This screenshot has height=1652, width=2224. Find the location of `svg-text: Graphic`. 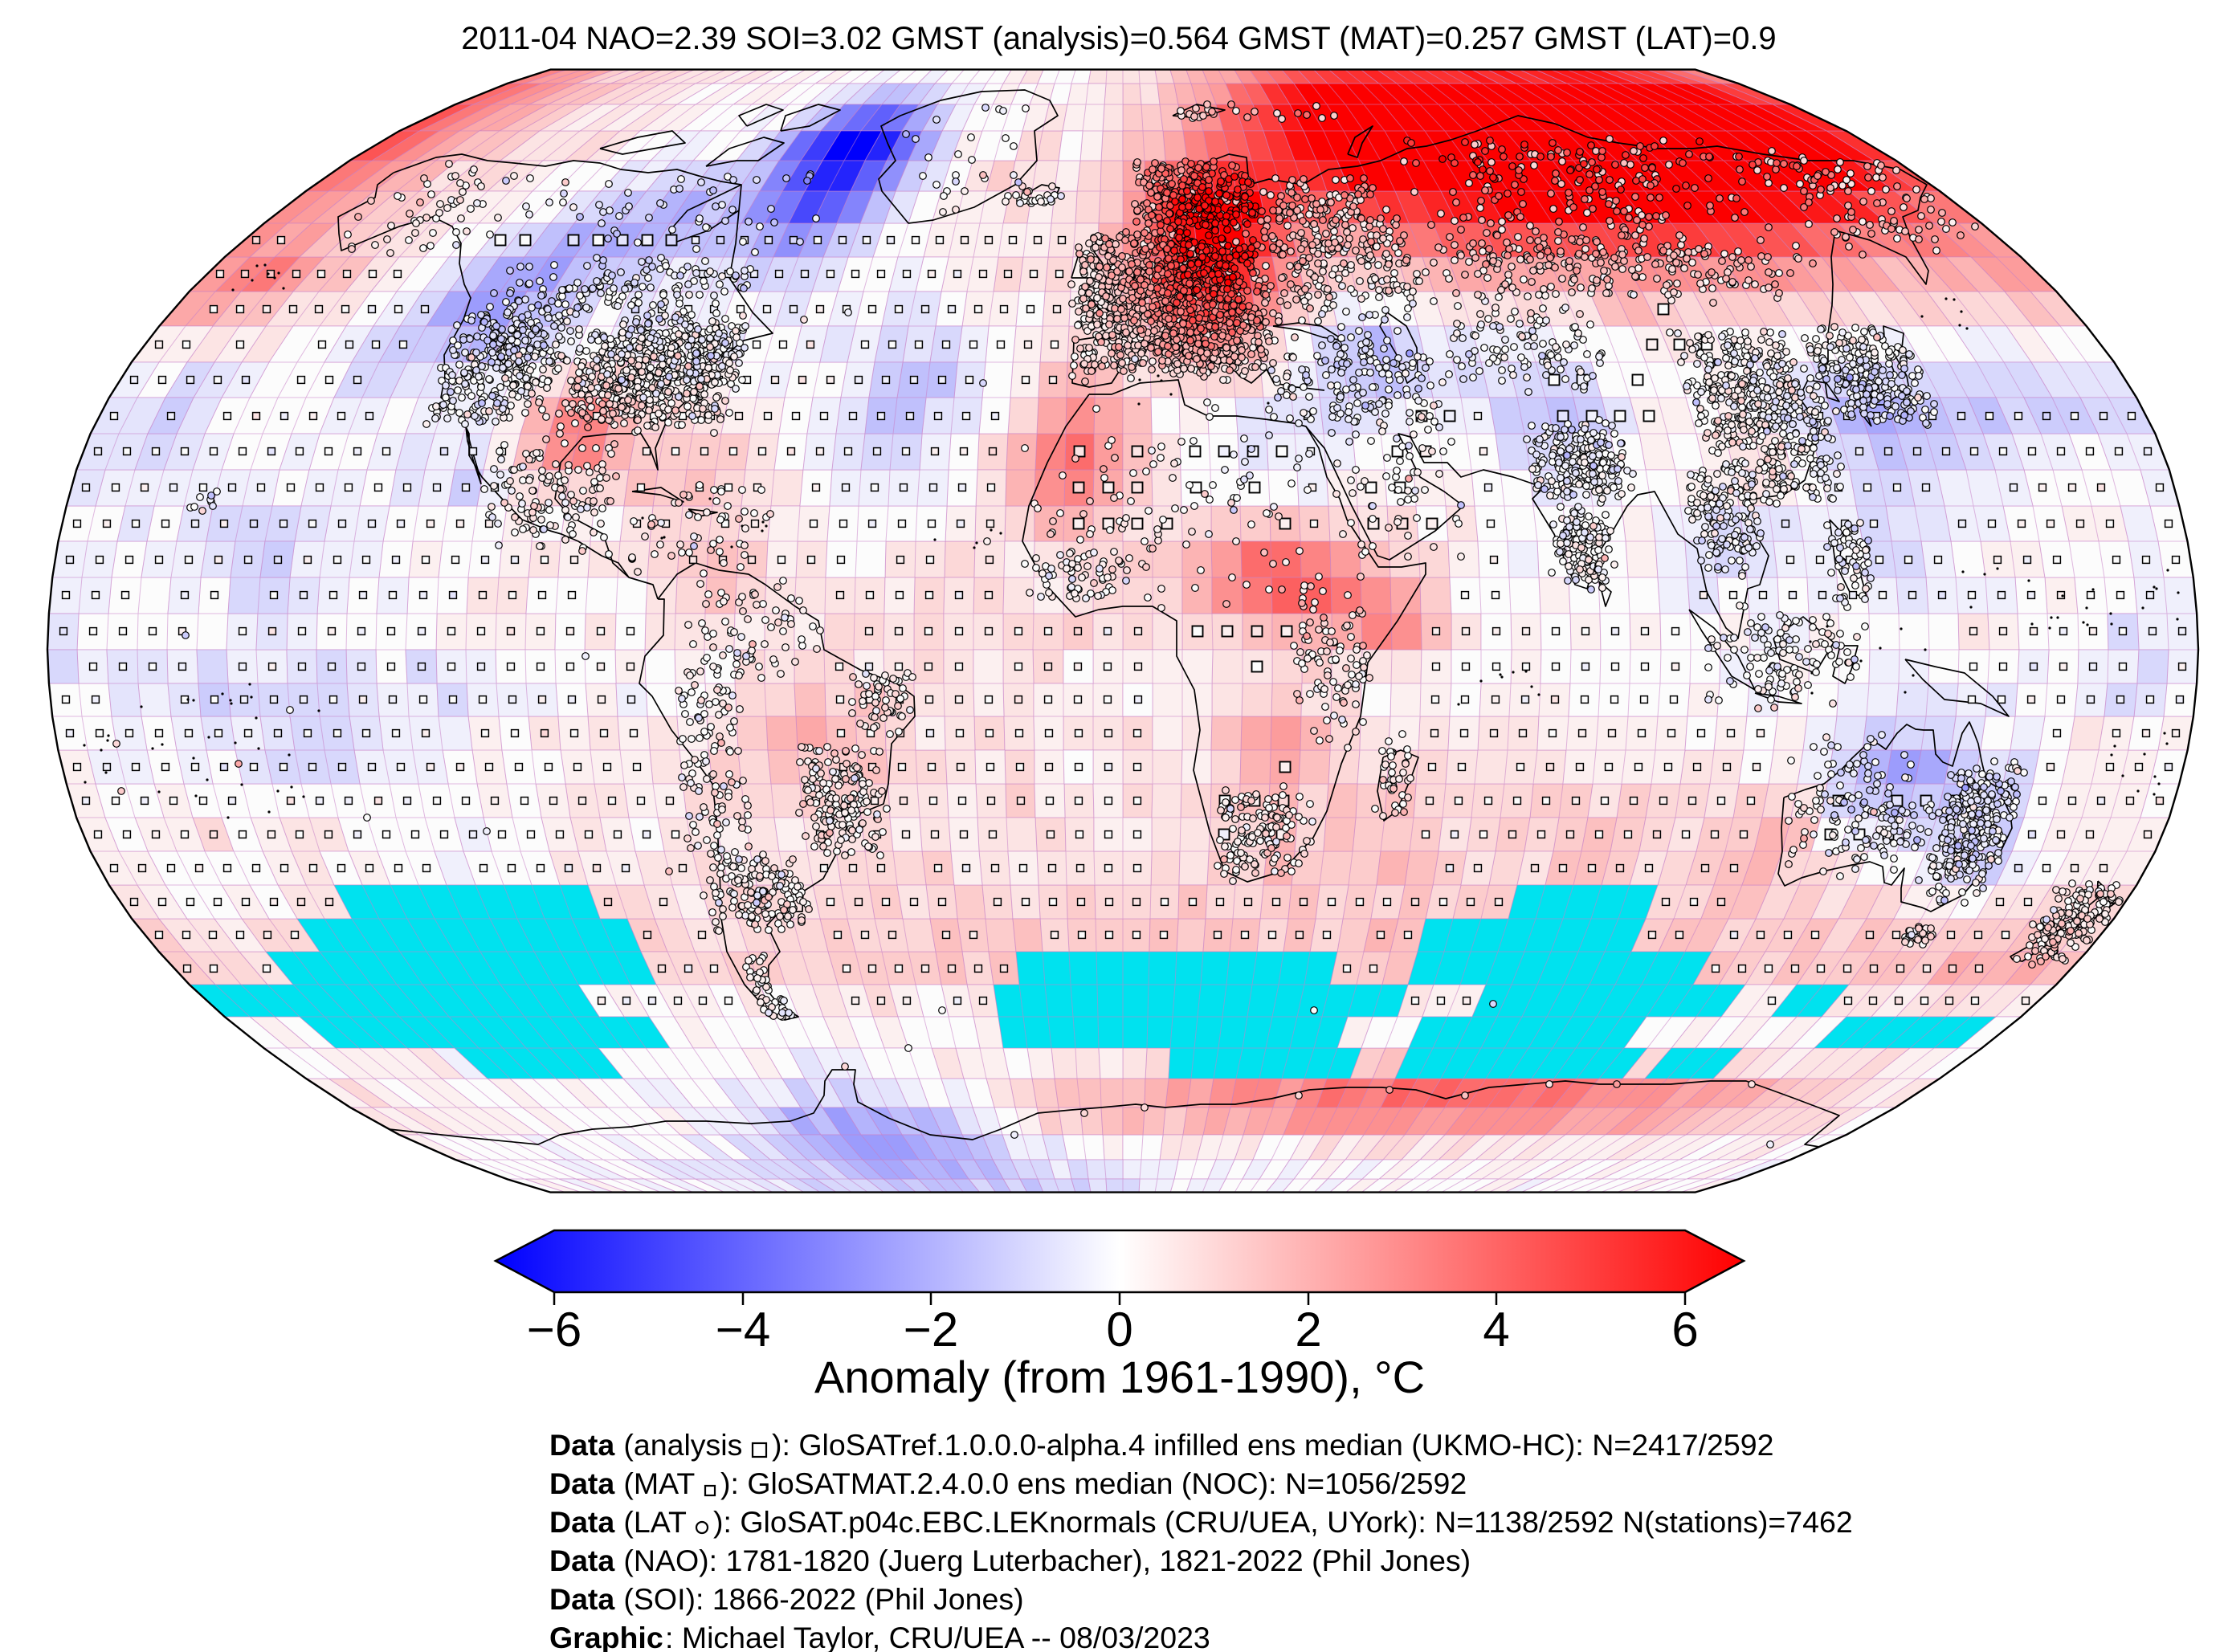

svg-text: Graphic is located at coordinates (606, 1636).